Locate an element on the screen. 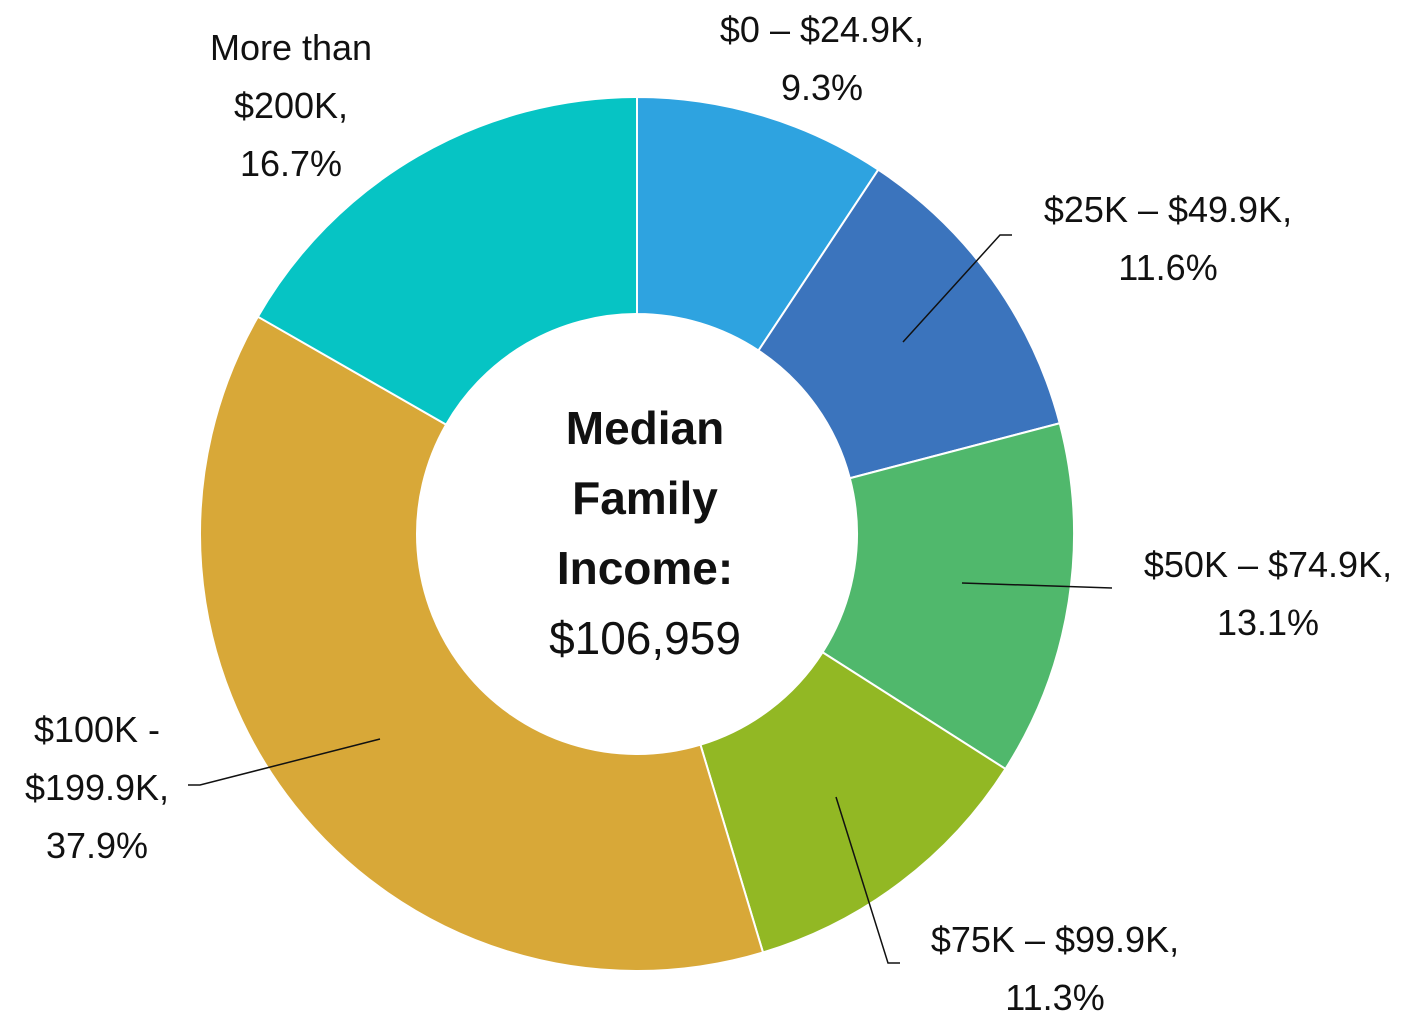  value-label: 11.3% is located at coordinates (1055, 996).